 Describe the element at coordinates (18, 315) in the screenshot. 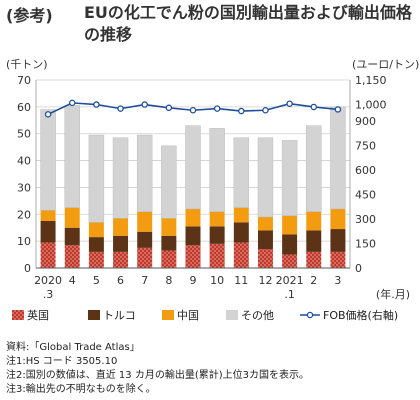

I see `legend-uk-swatch` at that location.